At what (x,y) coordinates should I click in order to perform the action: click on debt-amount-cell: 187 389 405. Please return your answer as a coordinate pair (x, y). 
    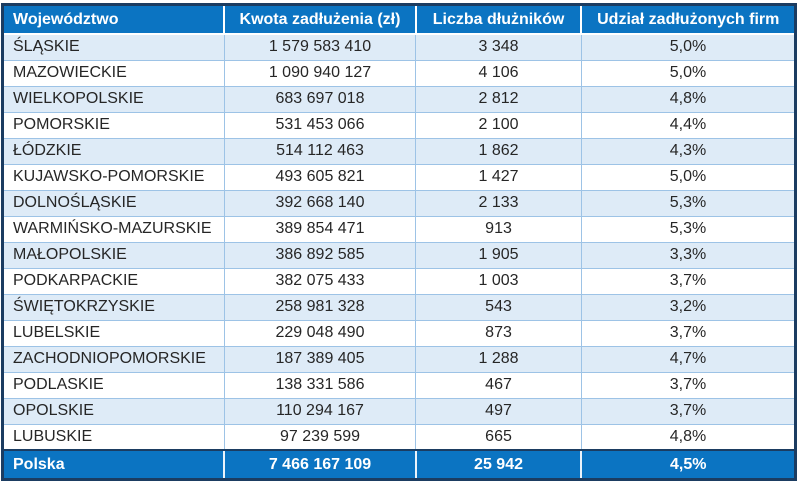
    Looking at the image, I should click on (320, 359).